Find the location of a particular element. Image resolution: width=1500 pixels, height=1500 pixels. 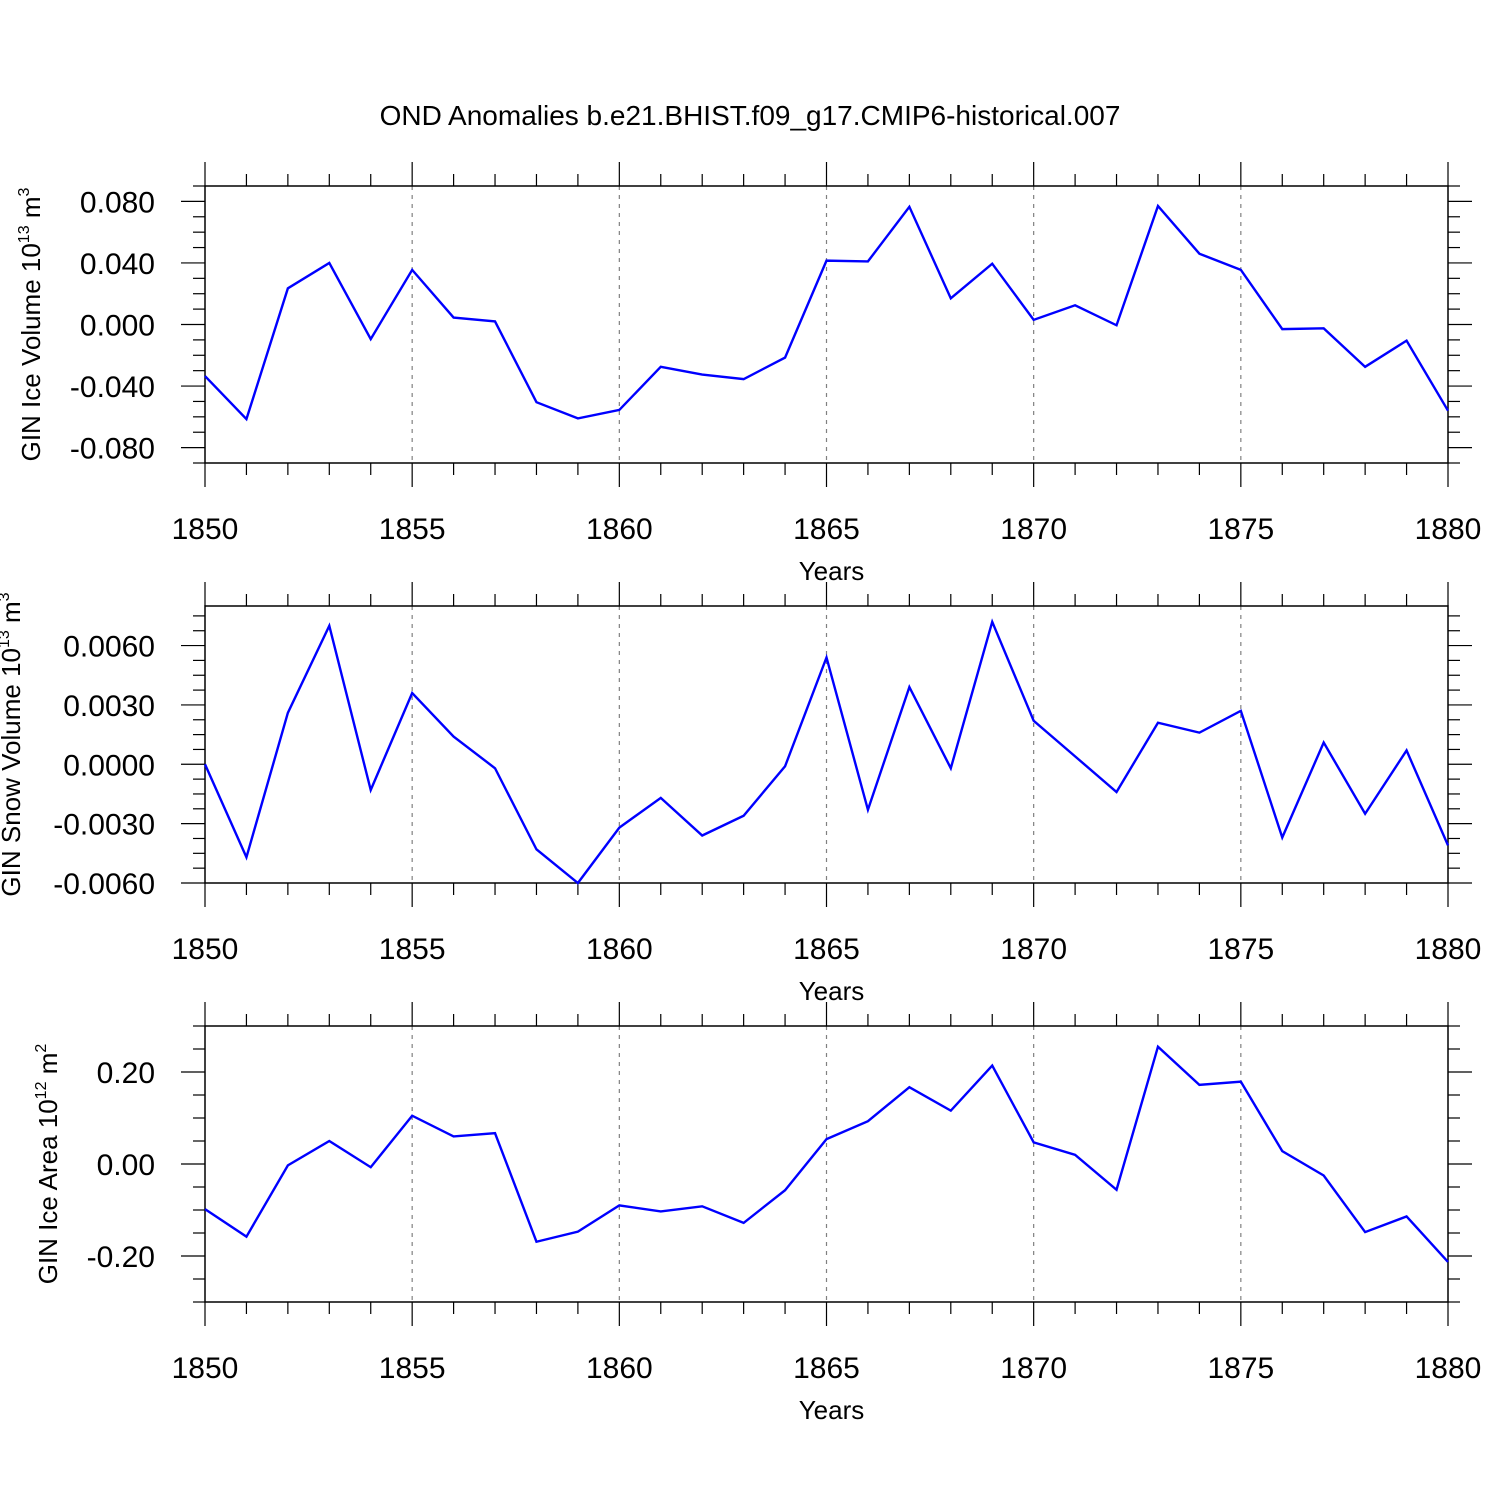

y-tick-label: 0.080 is located at coordinates (117, 202).